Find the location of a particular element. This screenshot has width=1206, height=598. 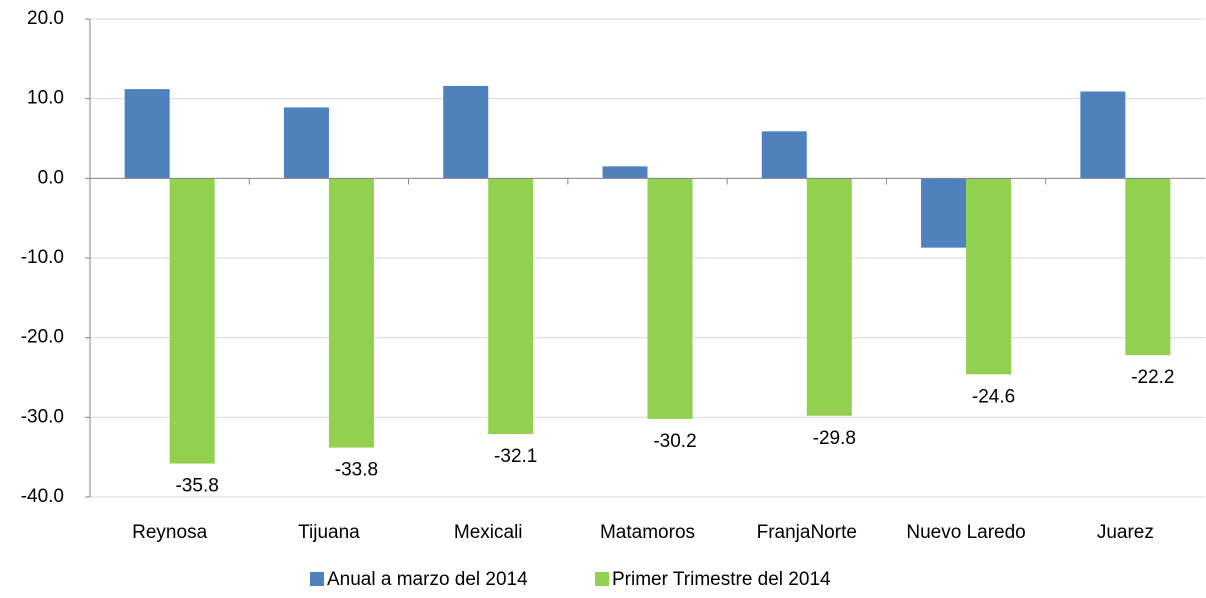

data-label: -35.8 is located at coordinates (196, 486).